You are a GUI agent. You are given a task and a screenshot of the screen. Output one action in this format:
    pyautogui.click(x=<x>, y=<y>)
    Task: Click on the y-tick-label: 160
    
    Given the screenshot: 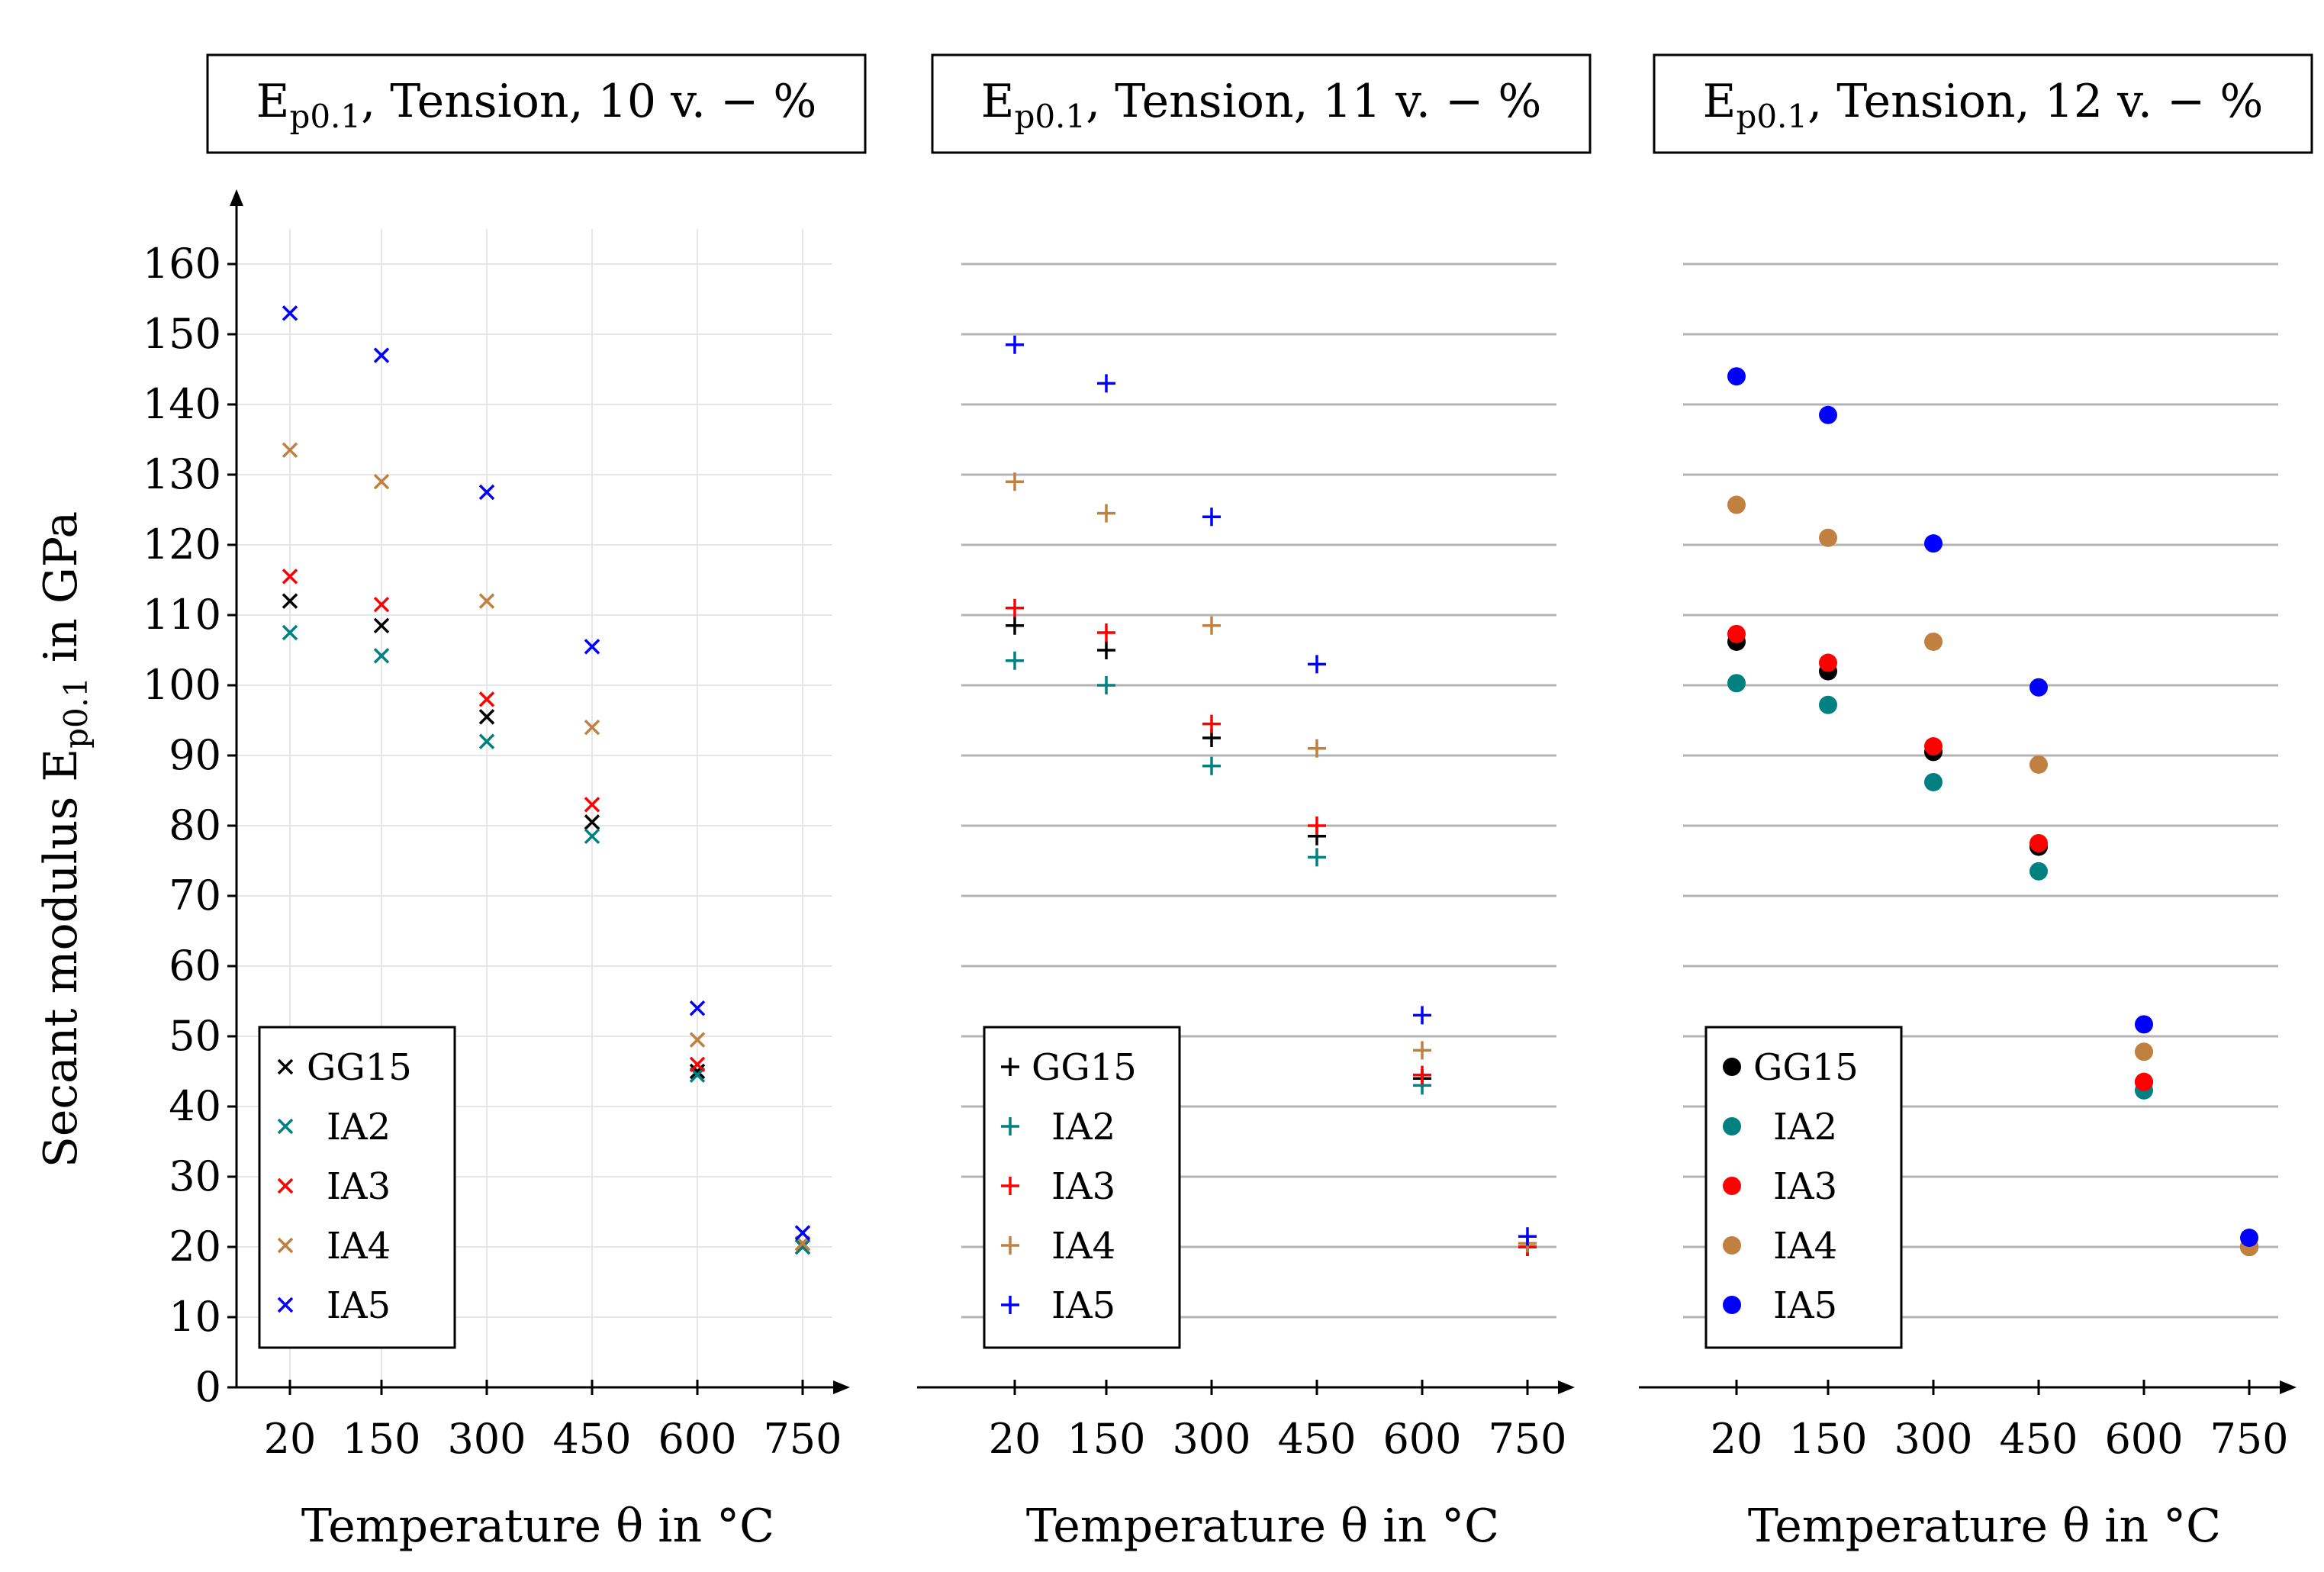 What is the action you would take?
    pyautogui.click(x=182, y=264)
    